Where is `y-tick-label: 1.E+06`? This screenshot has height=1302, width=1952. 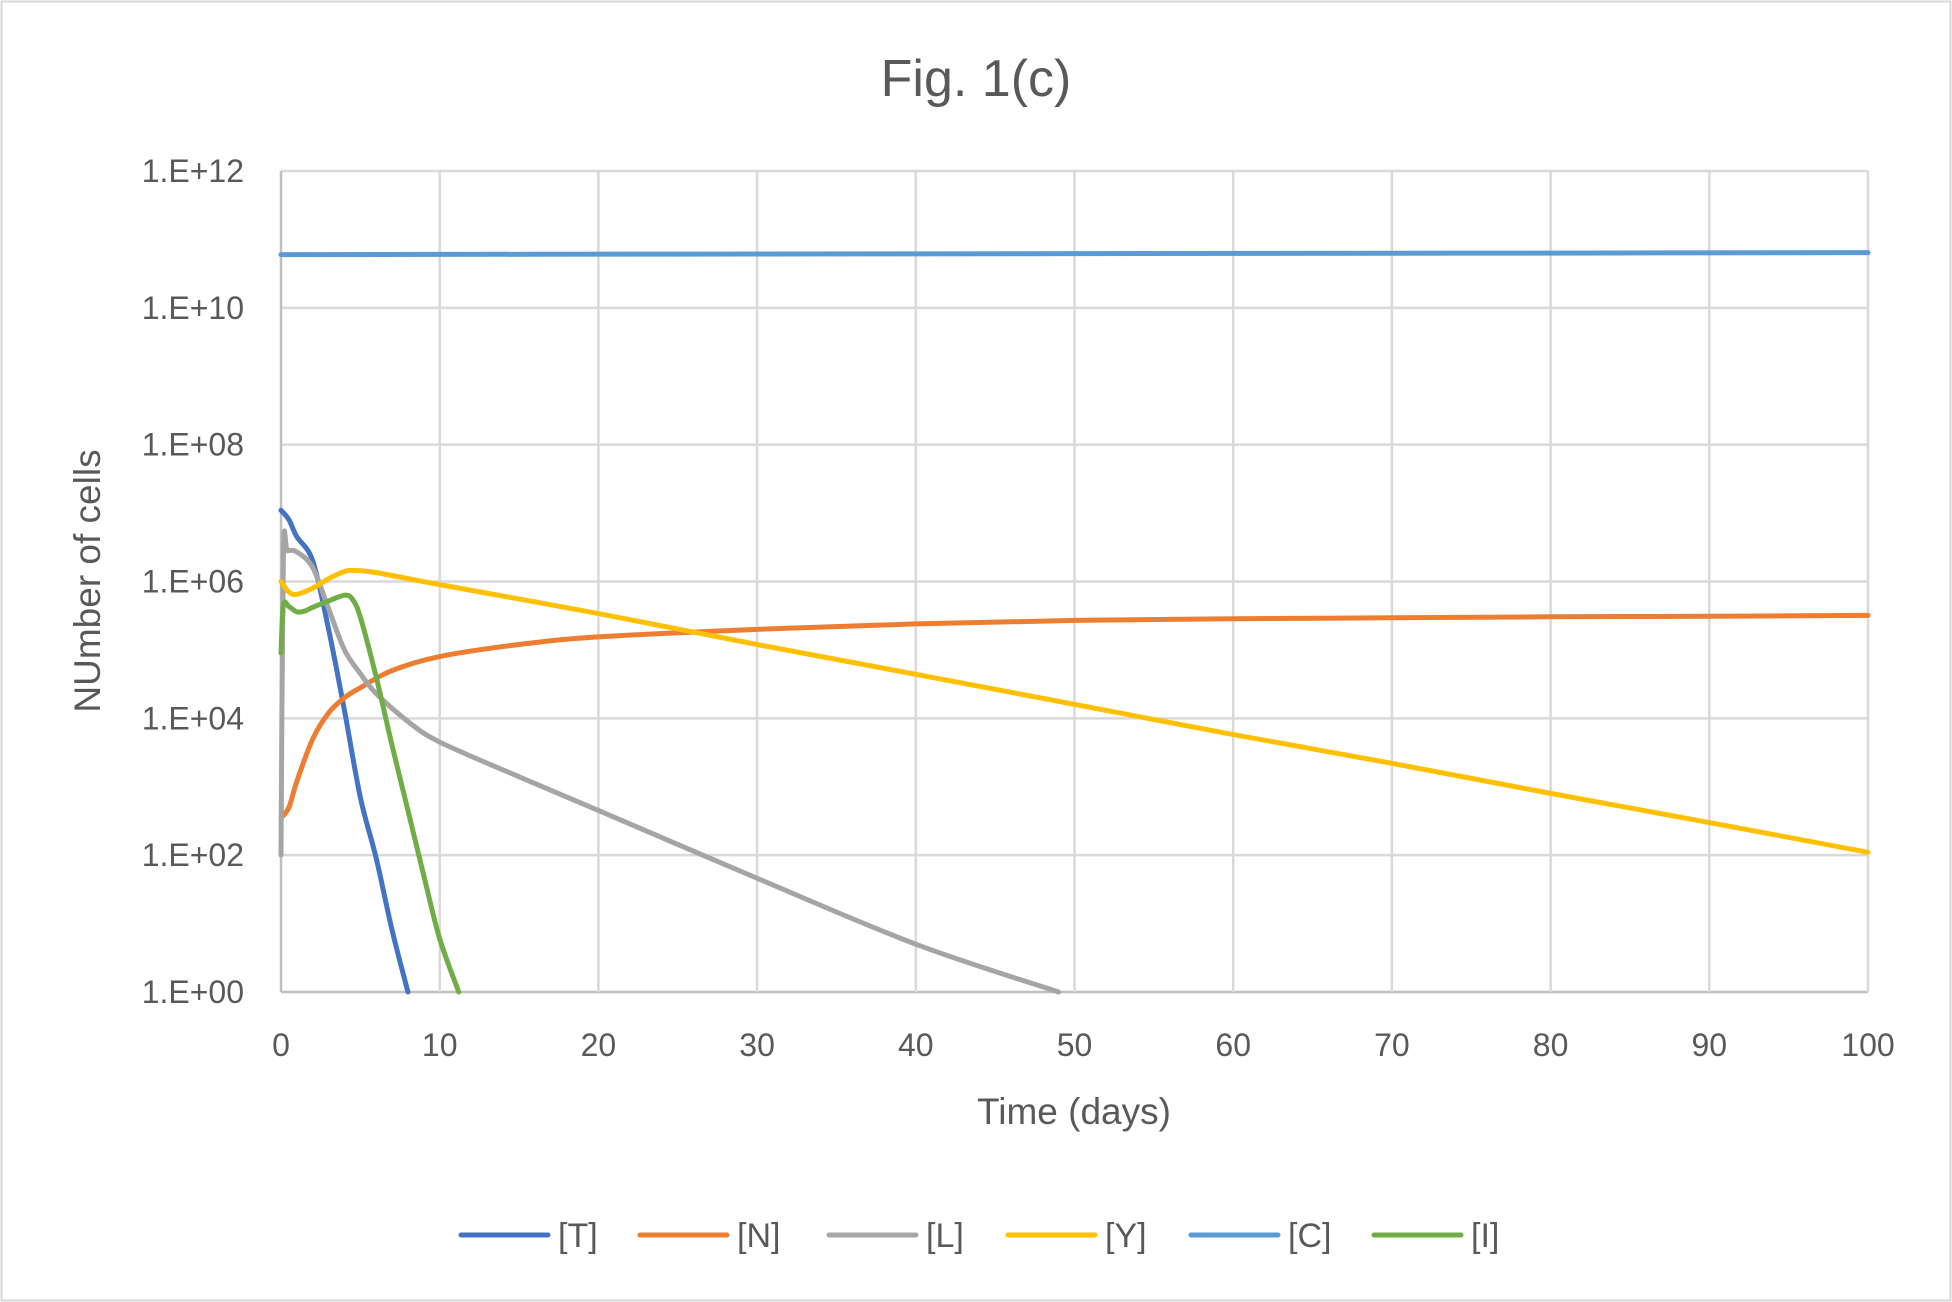 y-tick-label: 1.E+06 is located at coordinates (193, 582).